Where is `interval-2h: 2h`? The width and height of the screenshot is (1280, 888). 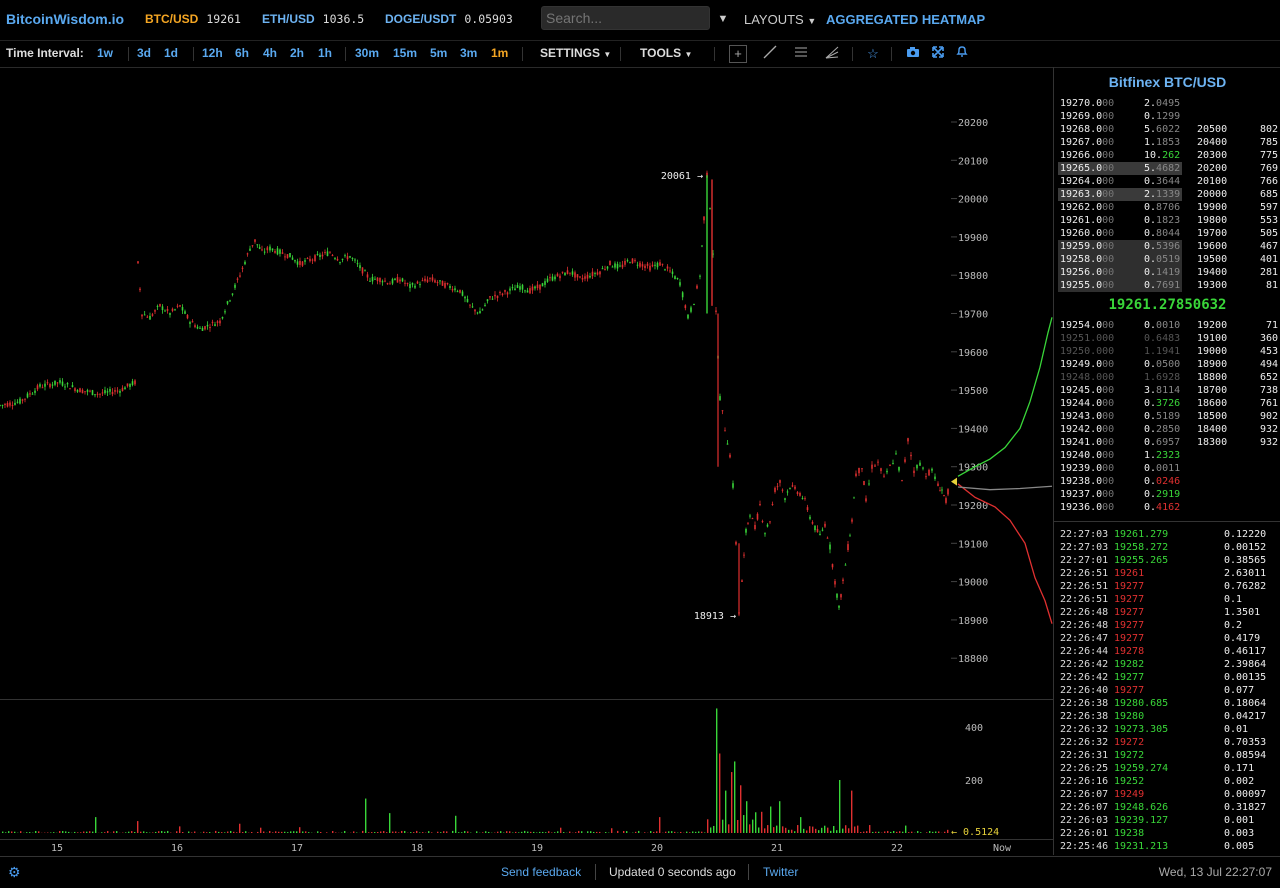
interval-2h: 2h is located at coordinates (297, 53).